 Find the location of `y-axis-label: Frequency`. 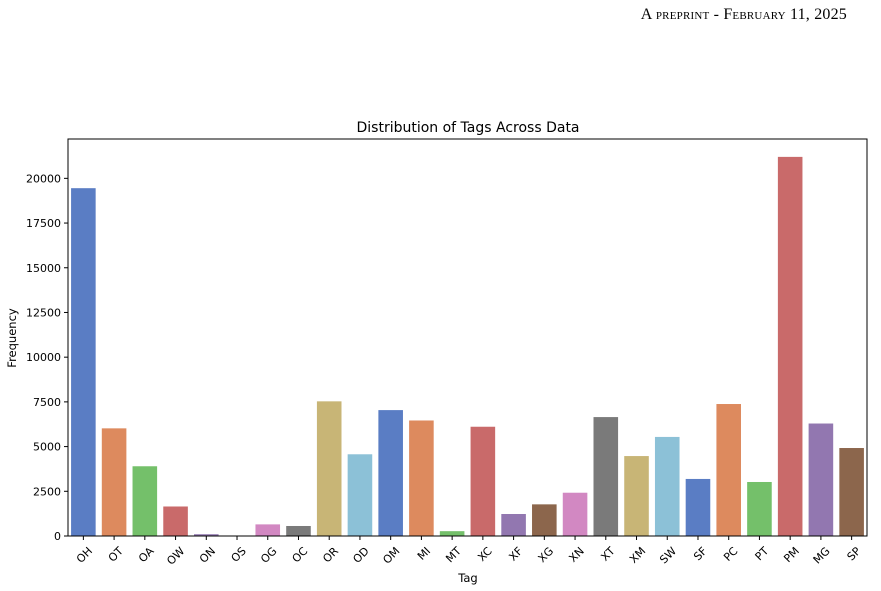

y-axis-label: Frequency is located at coordinates (12, 338).